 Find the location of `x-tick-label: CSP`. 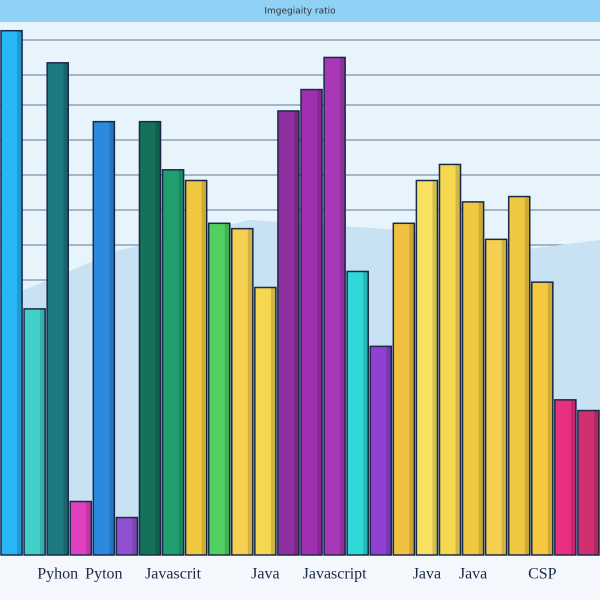

x-tick-label: CSP is located at coordinates (542, 574).